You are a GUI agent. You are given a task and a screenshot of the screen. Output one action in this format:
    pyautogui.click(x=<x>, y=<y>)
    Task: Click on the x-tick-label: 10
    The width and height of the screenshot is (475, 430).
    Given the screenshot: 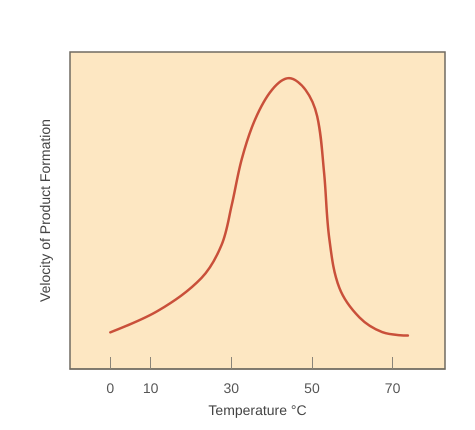 What is the action you would take?
    pyautogui.click(x=150, y=388)
    